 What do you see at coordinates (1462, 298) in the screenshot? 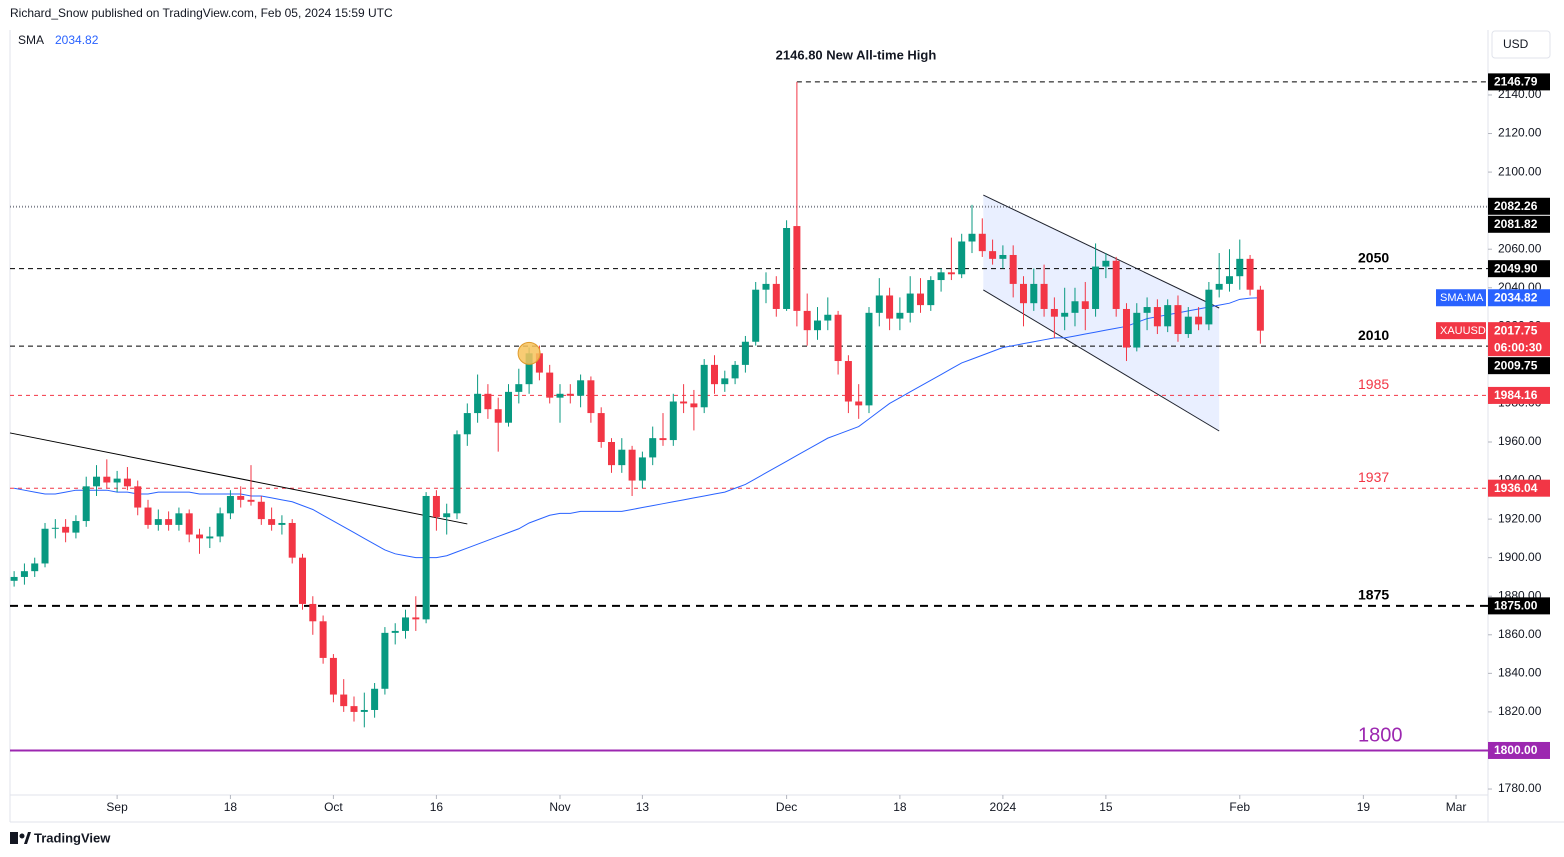
I see `sma-price-box-tag-label: SMA:MA` at bounding box center [1462, 298].